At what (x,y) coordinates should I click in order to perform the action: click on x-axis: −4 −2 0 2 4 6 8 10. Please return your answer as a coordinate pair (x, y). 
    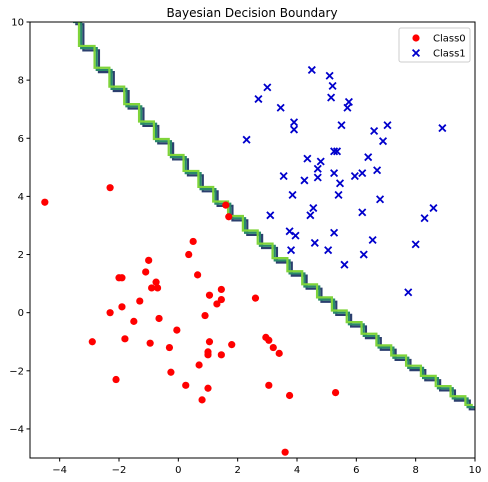
    Looking at the image, I should click on (266, 467).